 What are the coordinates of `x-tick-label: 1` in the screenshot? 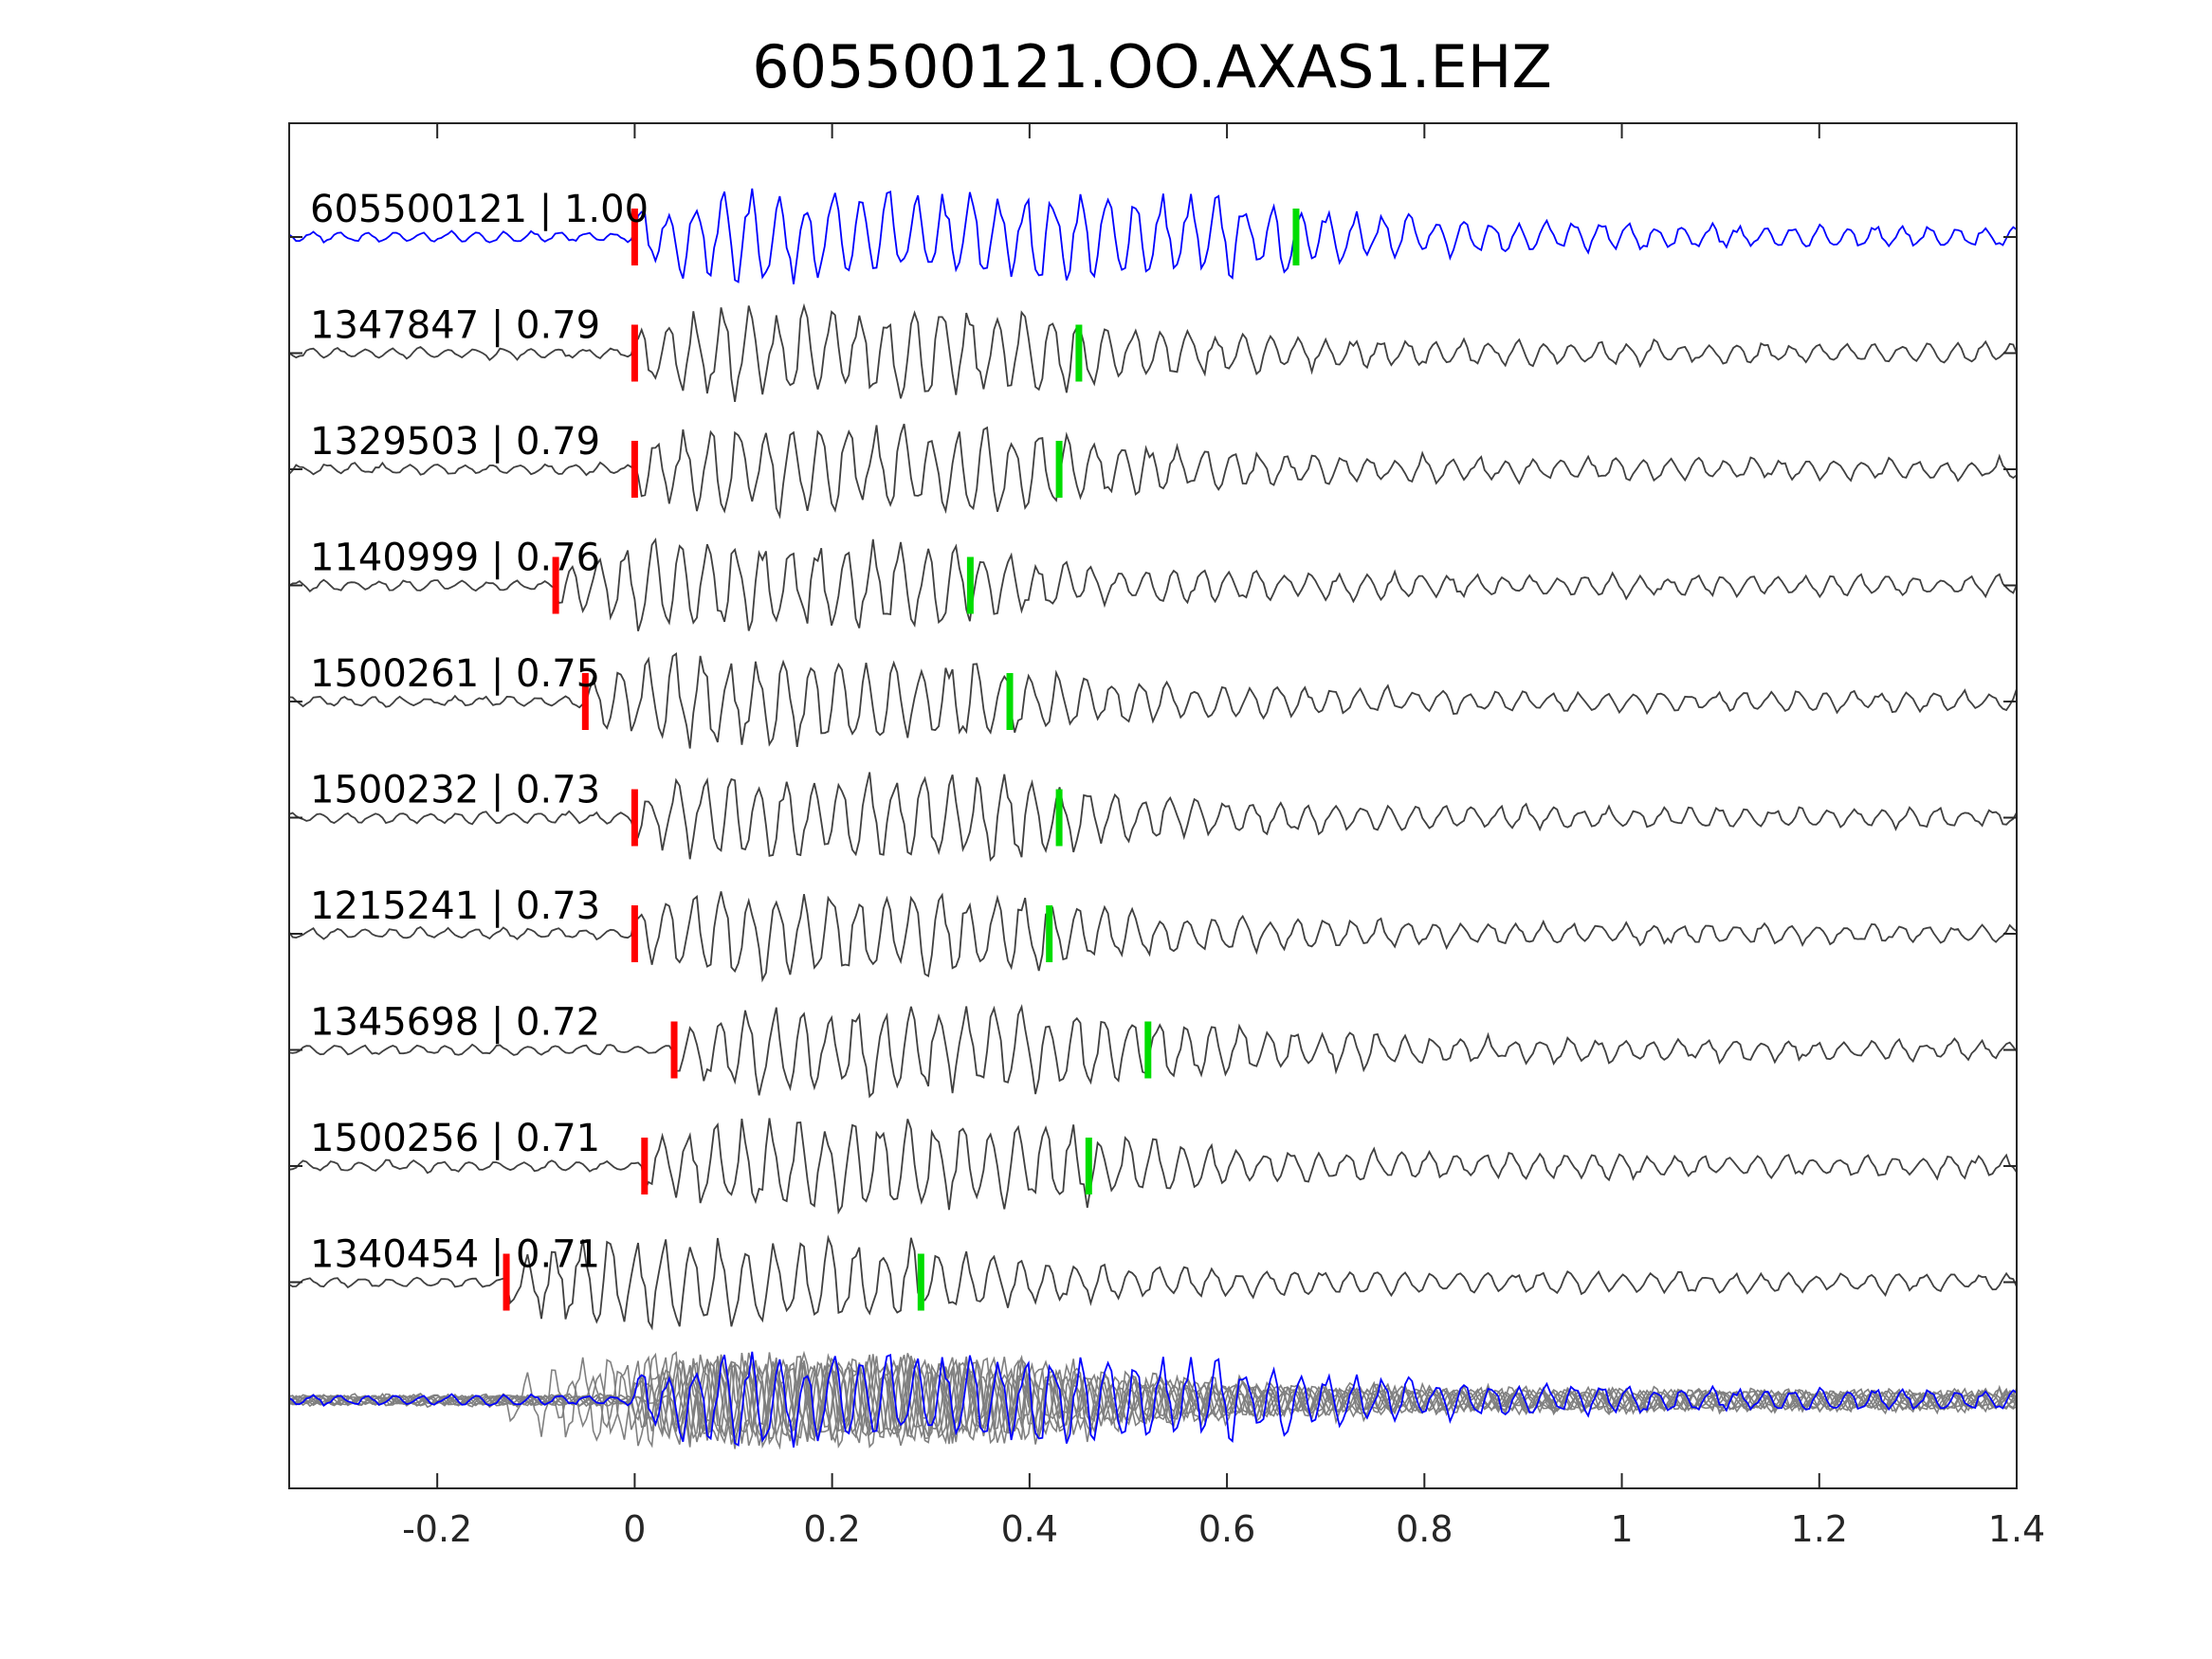 It's located at (1621, 1529).